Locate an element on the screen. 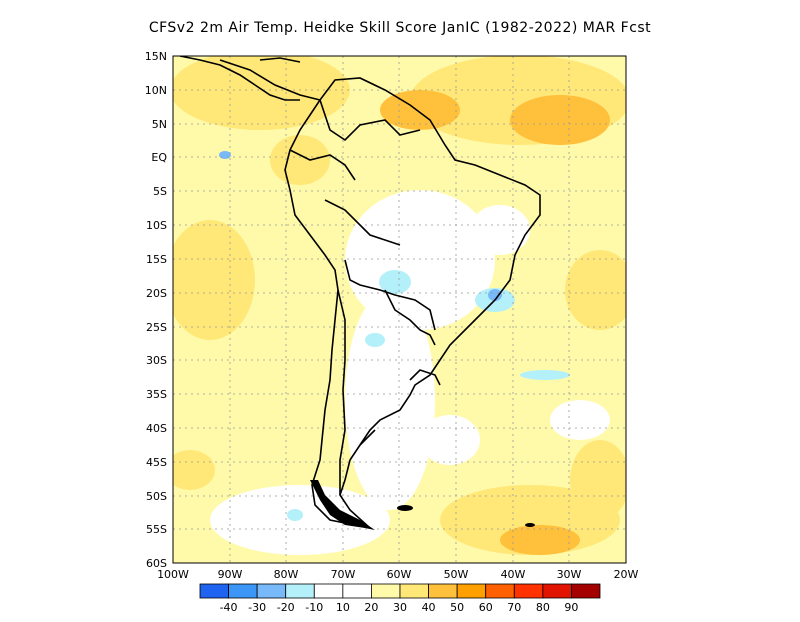  legend-label: -30 is located at coordinates (257, 607).